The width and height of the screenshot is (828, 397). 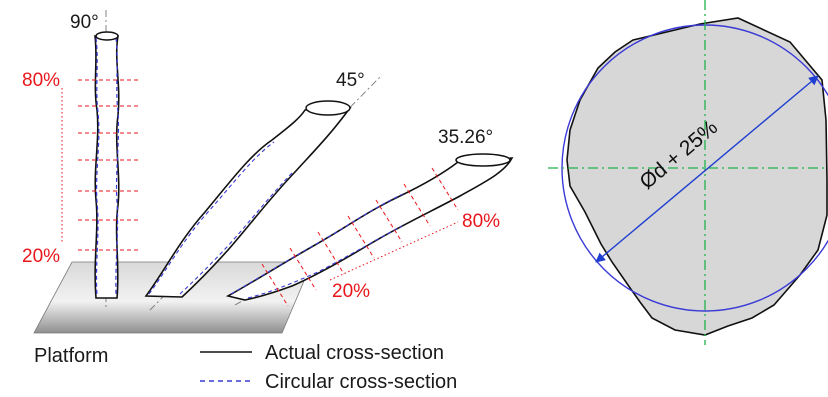 I want to click on percent-range-bracket-inclined, so click(x=394, y=251).